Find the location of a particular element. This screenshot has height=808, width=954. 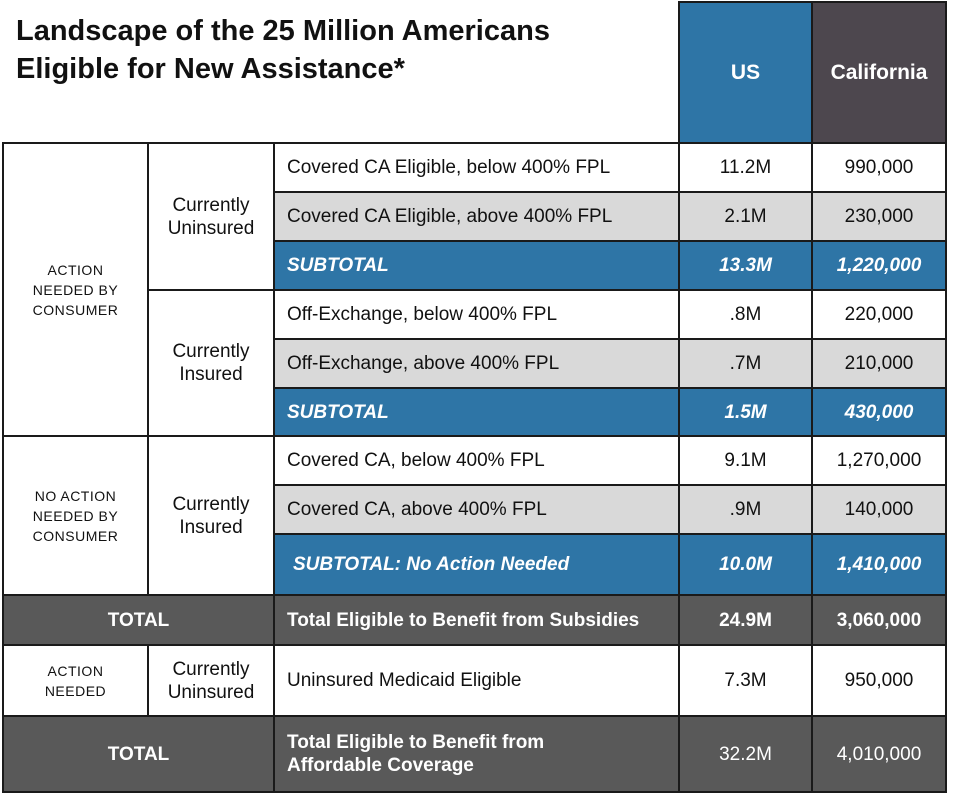

california-value-text: 1,270,000 is located at coordinates (879, 460).